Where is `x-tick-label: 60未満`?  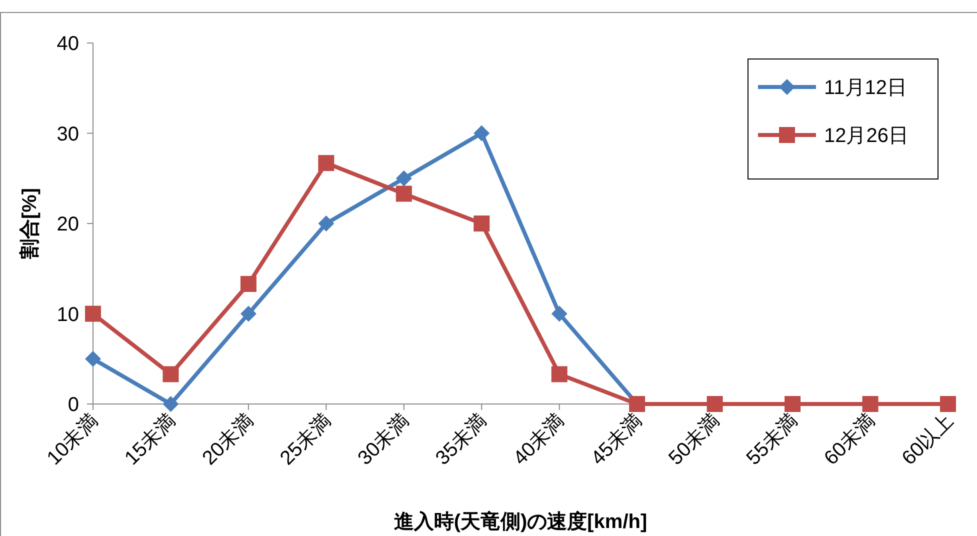
x-tick-label: 60未満 is located at coordinates (850, 440).